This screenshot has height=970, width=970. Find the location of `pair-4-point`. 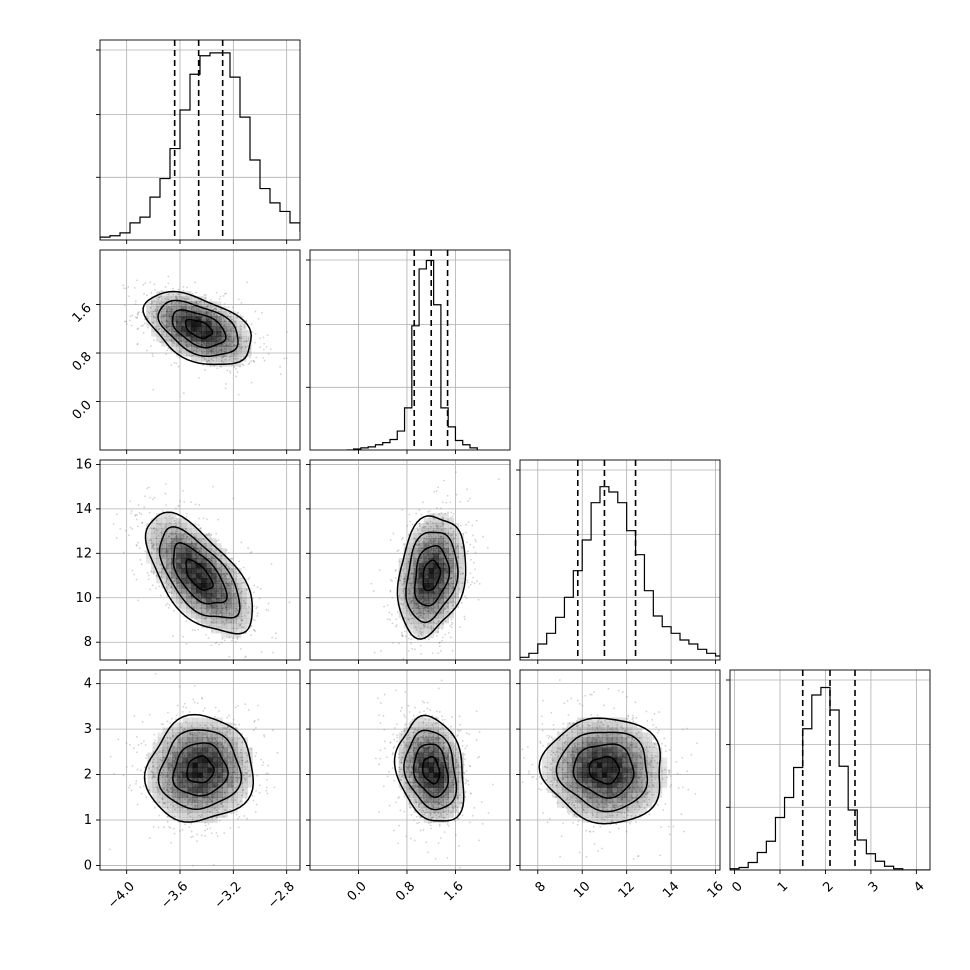

pair-4-point is located at coordinates (476, 711).